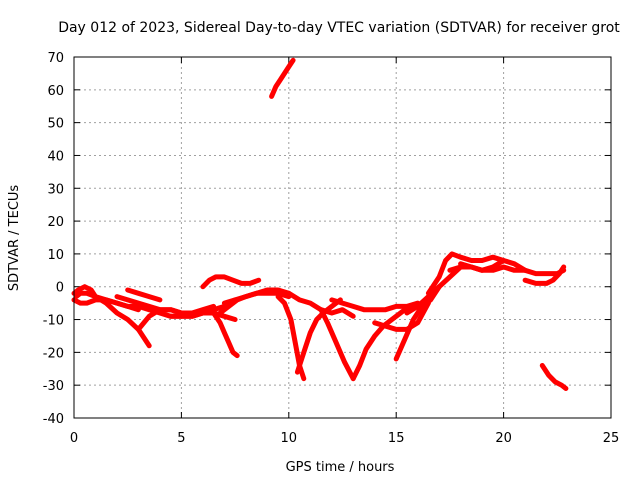  Describe the element at coordinates (503, 438) in the screenshot. I see `x-tick-label: 20` at that location.